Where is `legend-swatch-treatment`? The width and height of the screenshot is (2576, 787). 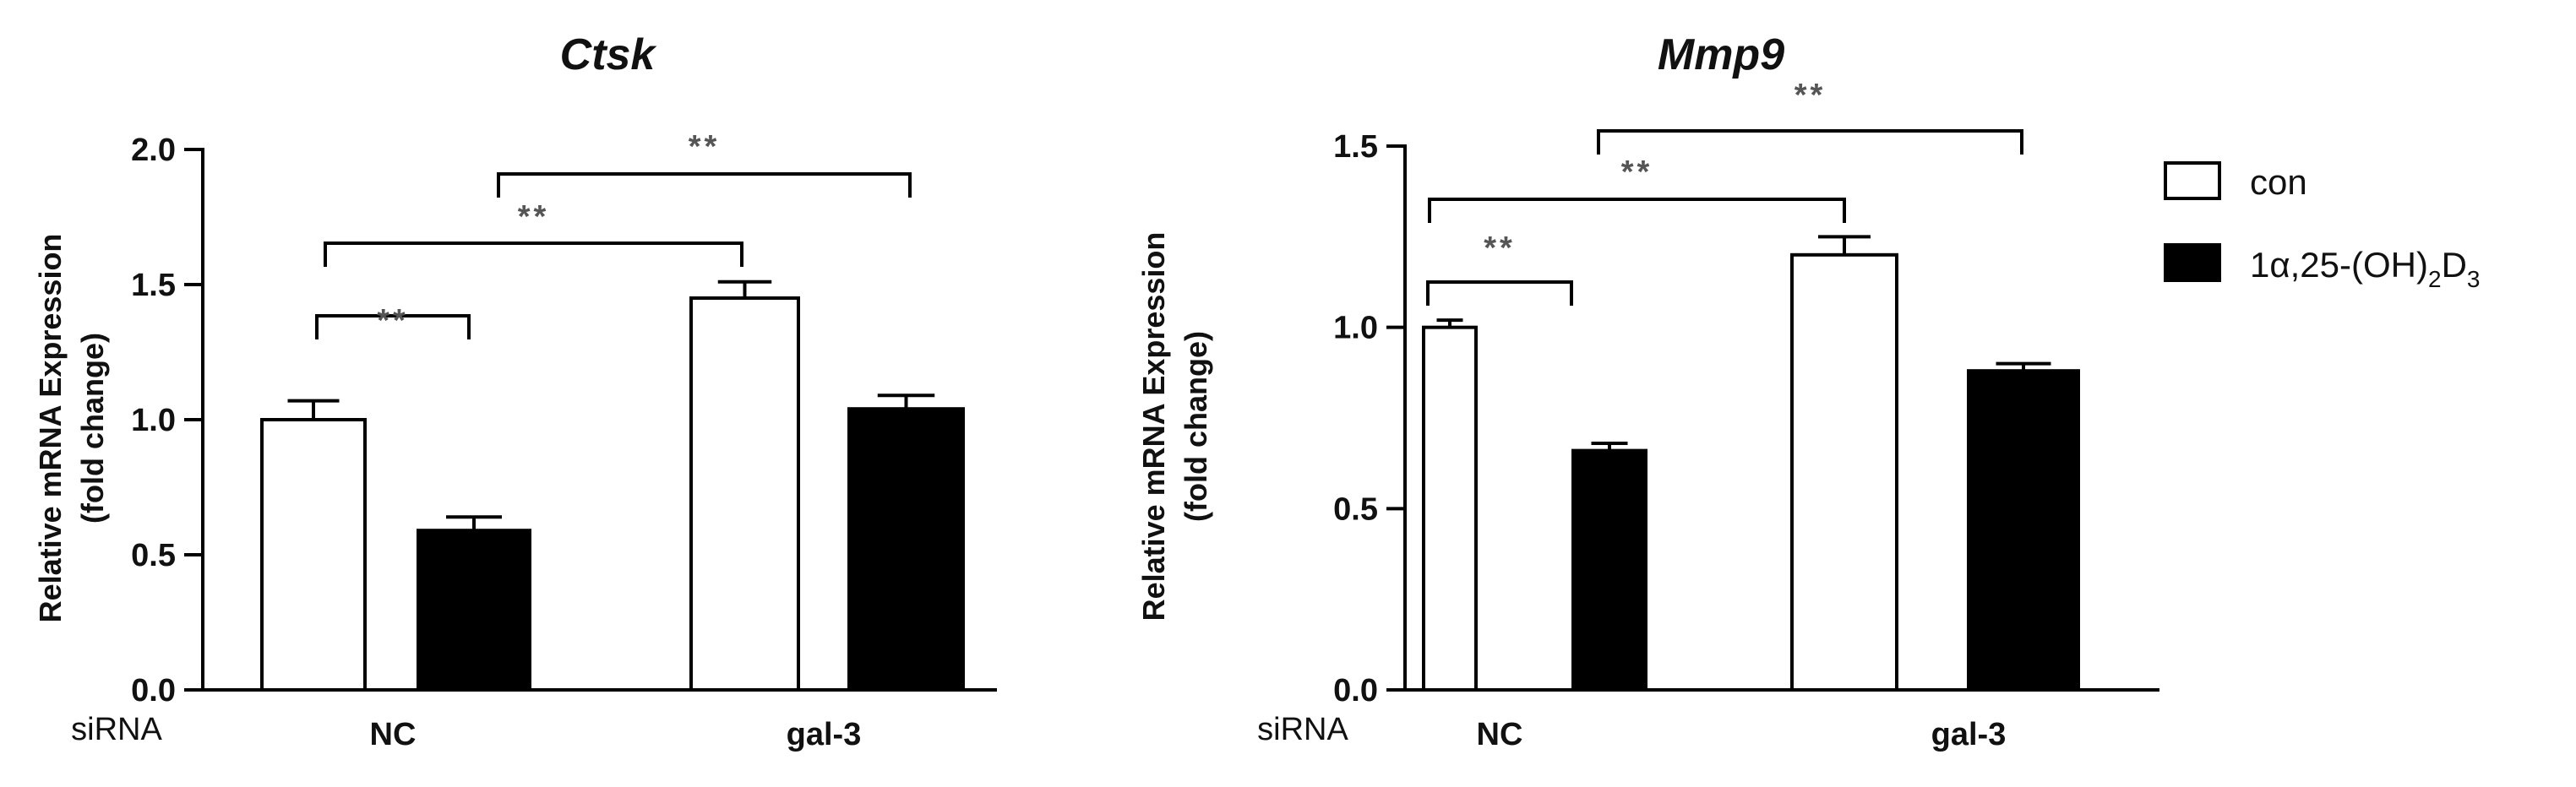
legend-swatch-treatment is located at coordinates (2192, 262).